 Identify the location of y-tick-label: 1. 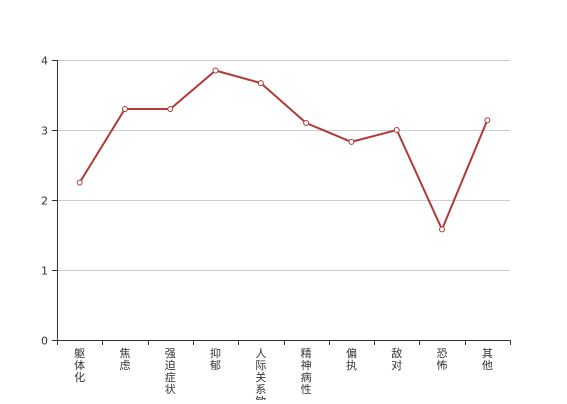
(44, 271).